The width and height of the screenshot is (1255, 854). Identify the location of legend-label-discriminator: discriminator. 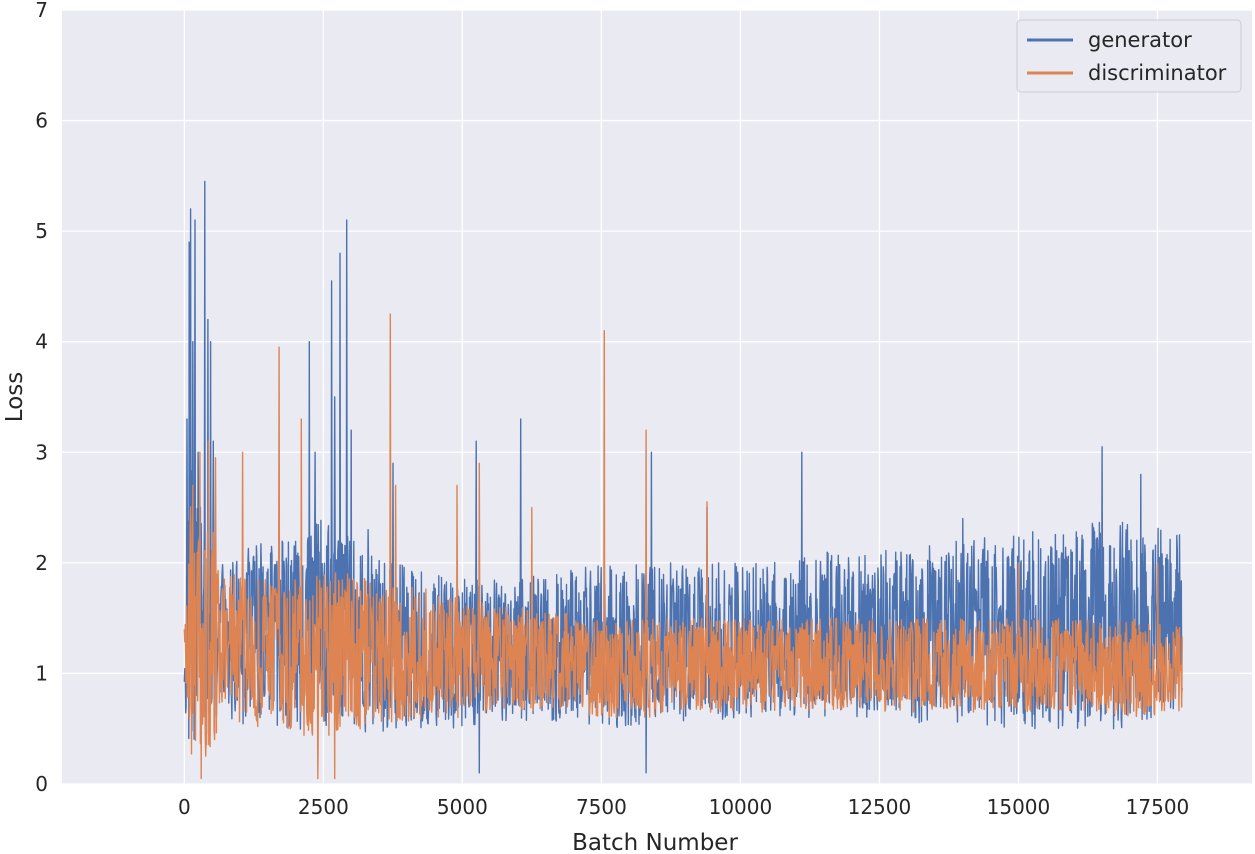
(1157, 73).